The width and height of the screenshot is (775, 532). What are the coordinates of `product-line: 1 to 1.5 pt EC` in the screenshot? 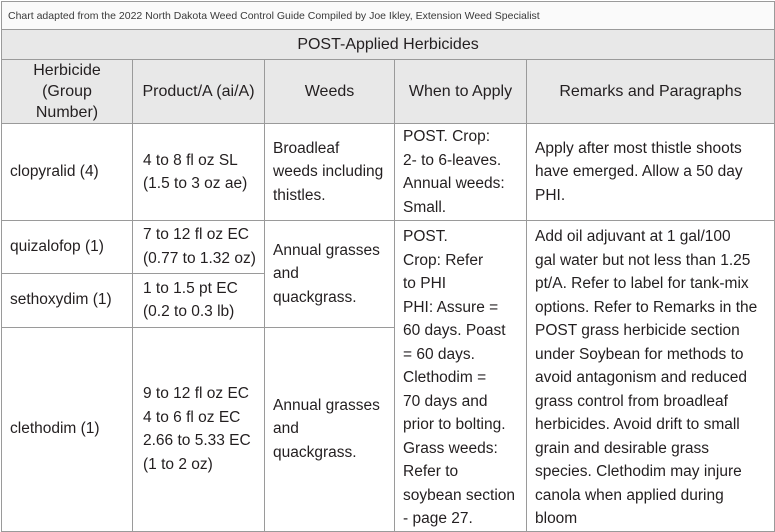 It's located at (190, 288).